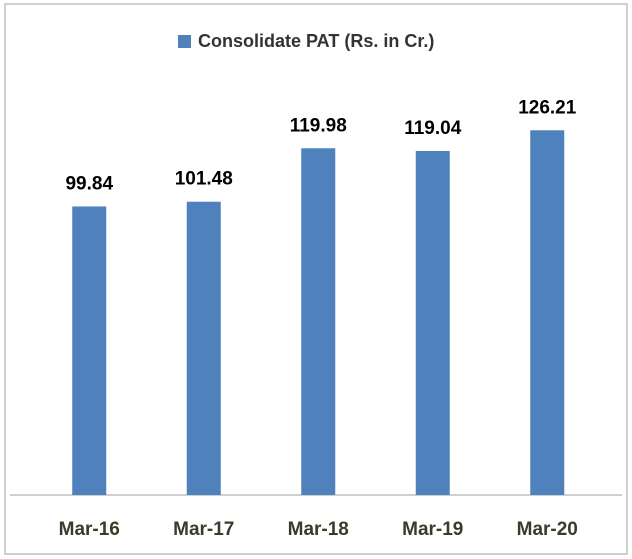 The height and width of the screenshot is (559, 632). Describe the element at coordinates (89, 183) in the screenshot. I see `data-label: 99.84` at that location.